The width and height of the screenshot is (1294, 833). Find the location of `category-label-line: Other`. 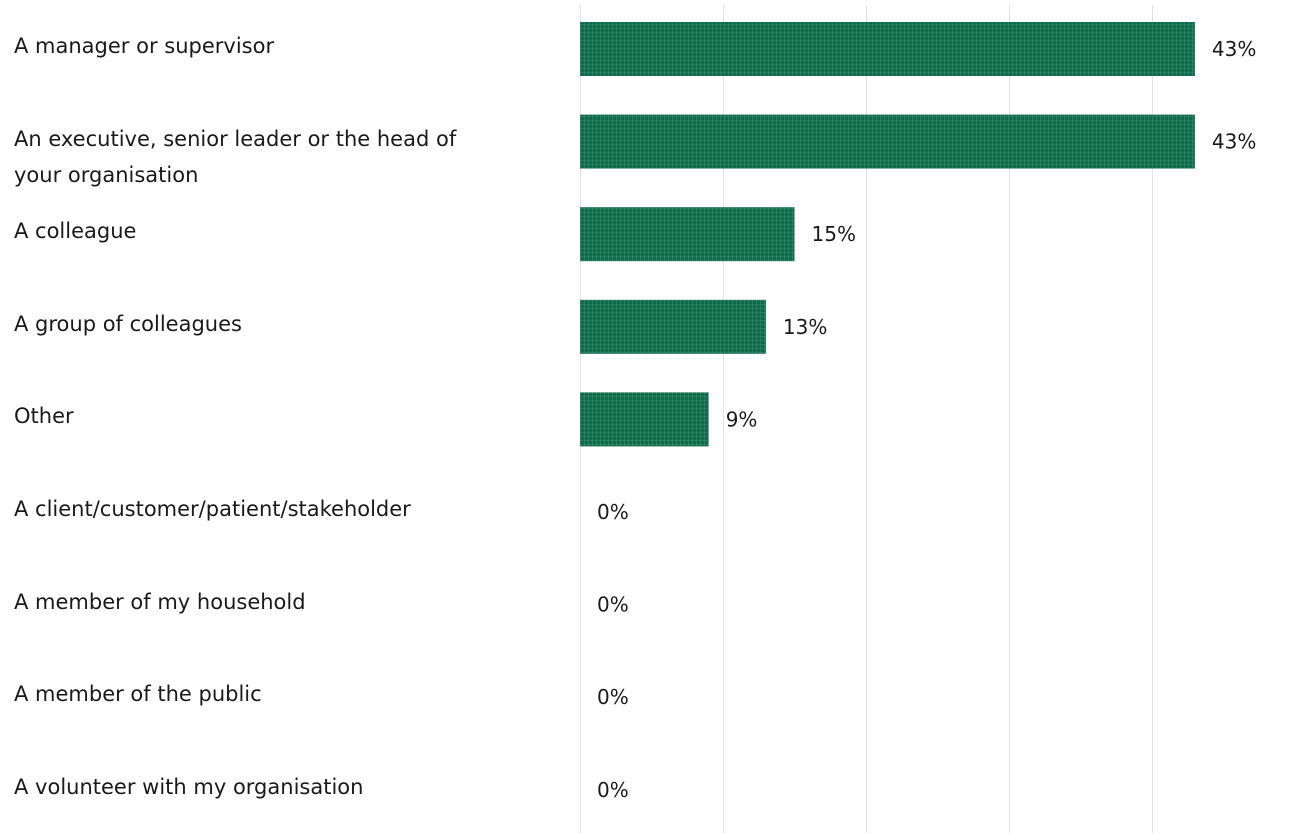

category-label-line: Other is located at coordinates (44, 416).